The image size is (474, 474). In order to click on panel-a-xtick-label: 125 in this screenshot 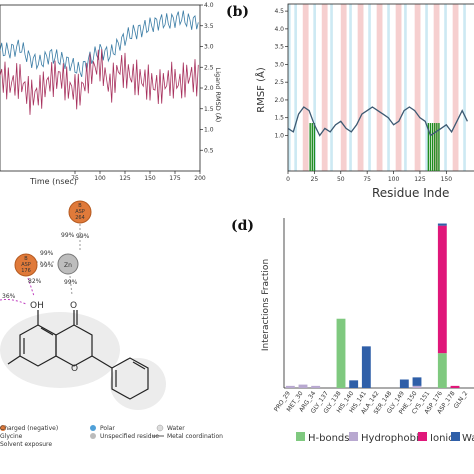, I will do `click(125, 178)`.